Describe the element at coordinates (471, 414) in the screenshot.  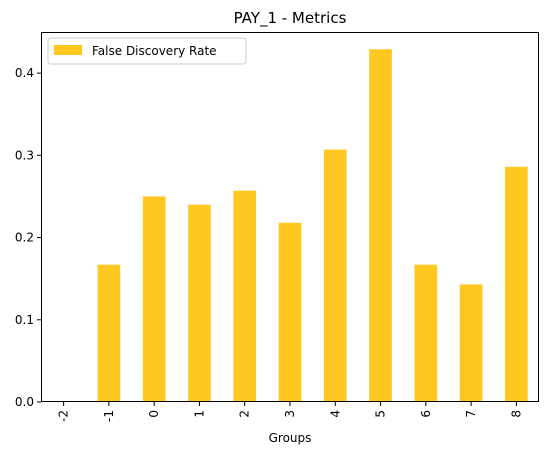
I see `x-tick-label: 7` at that location.